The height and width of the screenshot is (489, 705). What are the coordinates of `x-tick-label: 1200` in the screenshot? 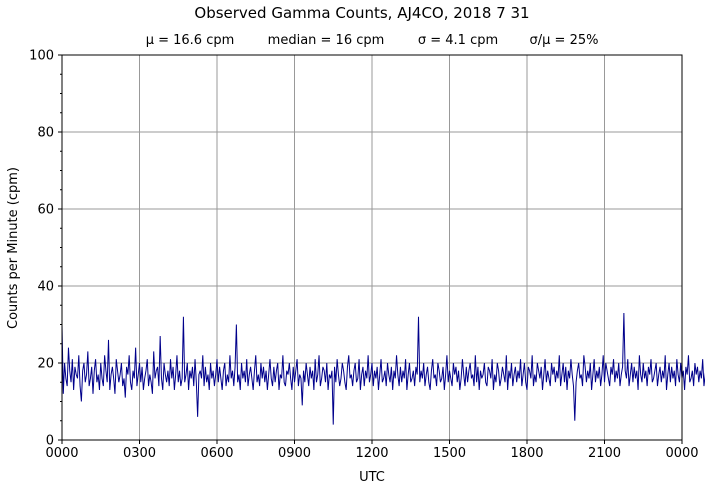 It's located at (371, 453).